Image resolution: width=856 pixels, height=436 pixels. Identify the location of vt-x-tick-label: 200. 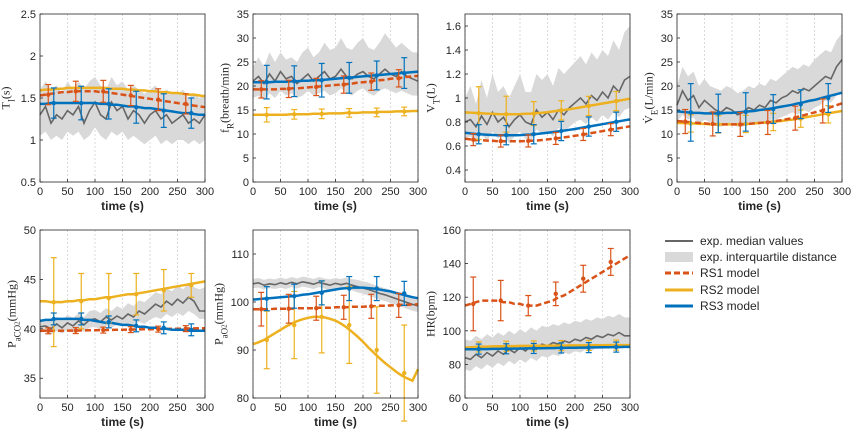
(575, 192).